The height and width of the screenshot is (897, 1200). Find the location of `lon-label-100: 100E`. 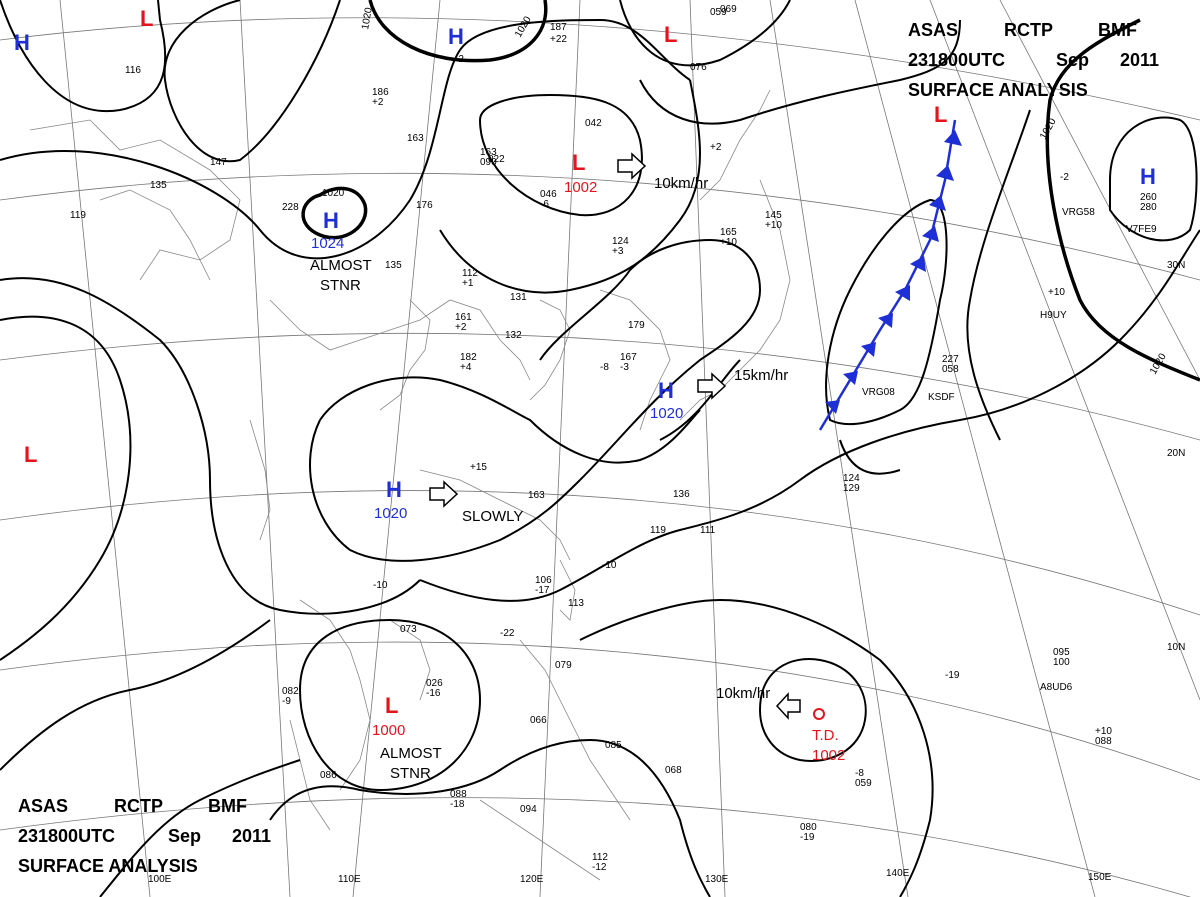

lon-label-100: 100E is located at coordinates (160, 879).